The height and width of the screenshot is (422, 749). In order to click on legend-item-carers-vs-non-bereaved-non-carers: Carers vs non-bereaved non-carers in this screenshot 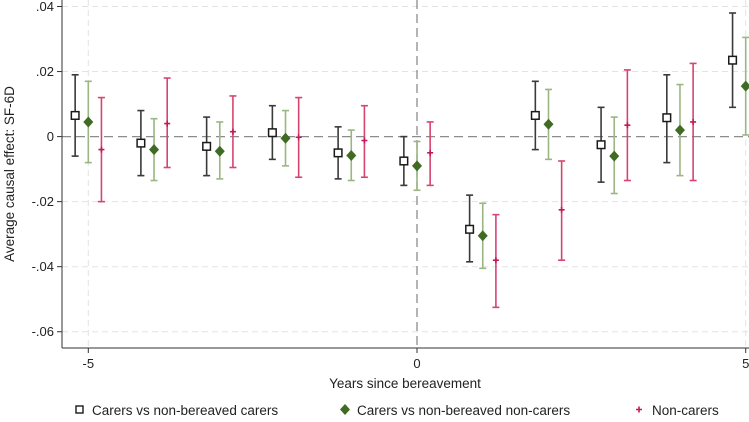, I will do `click(455, 410)`.